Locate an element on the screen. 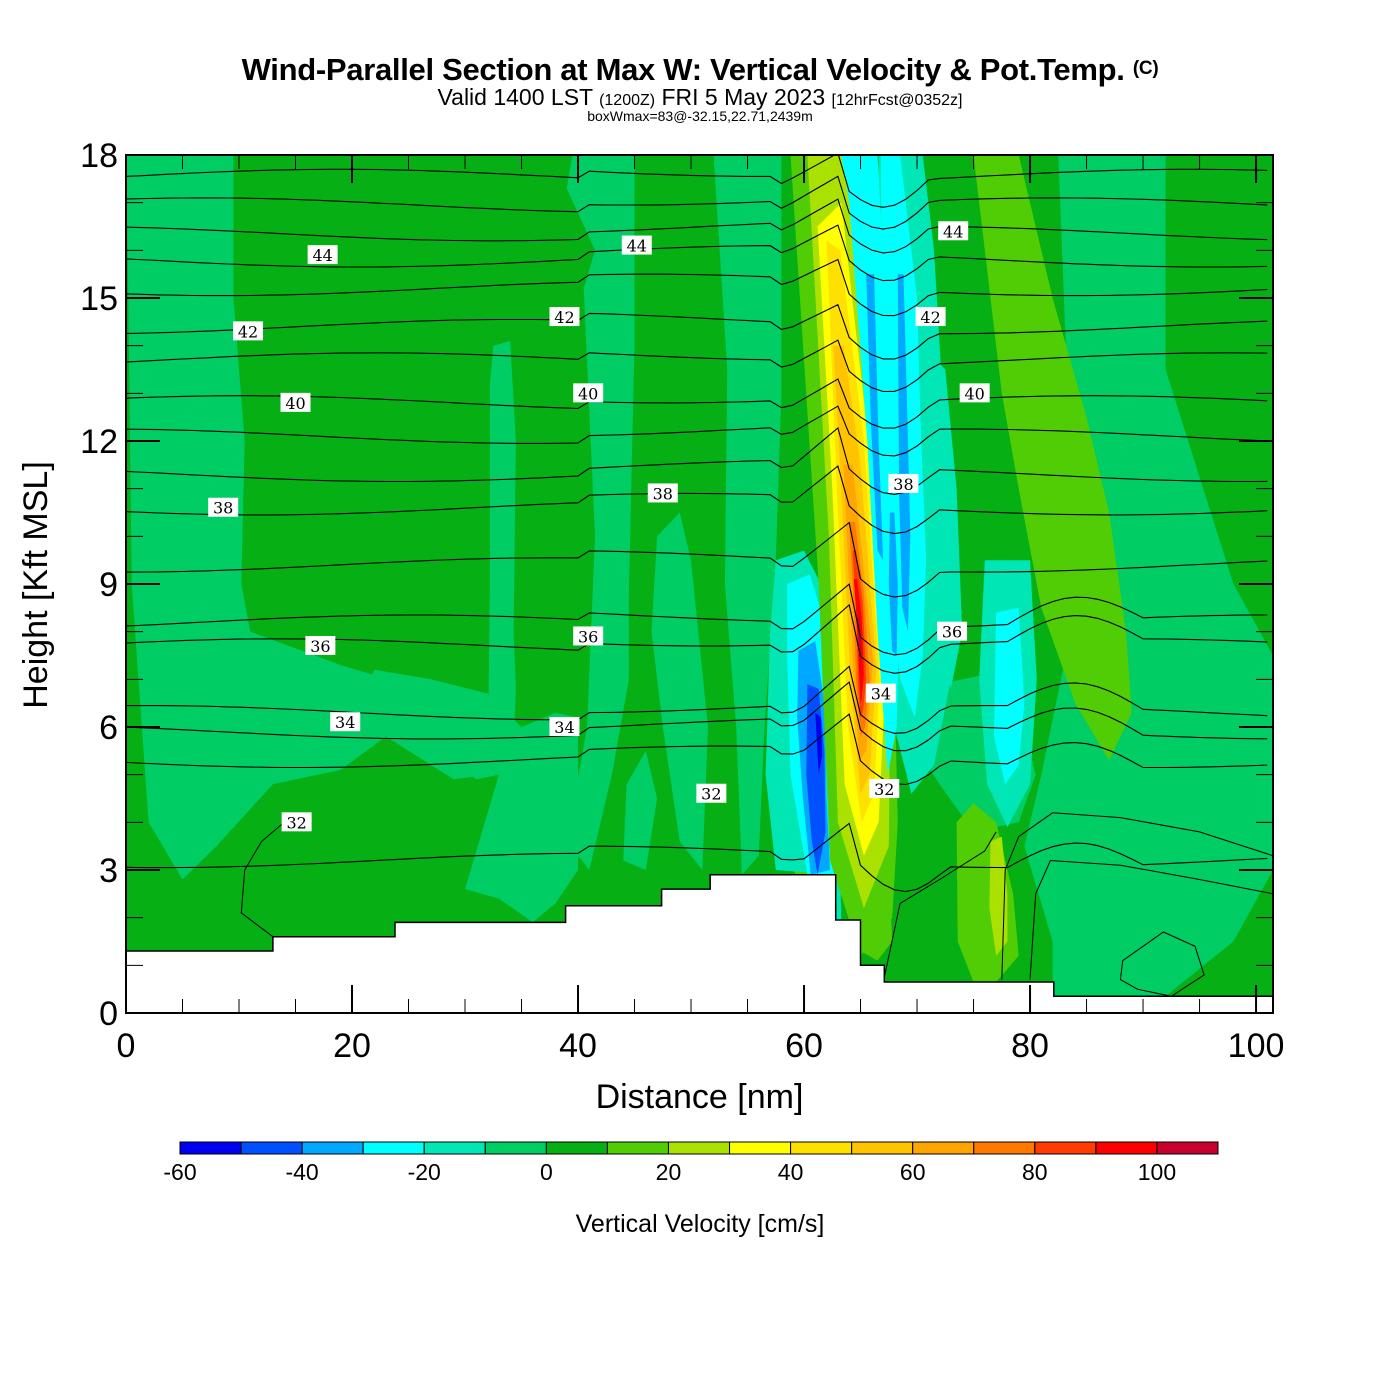 This screenshot has width=1400, height=1400. y-tick-label: 6 is located at coordinates (108, 728).